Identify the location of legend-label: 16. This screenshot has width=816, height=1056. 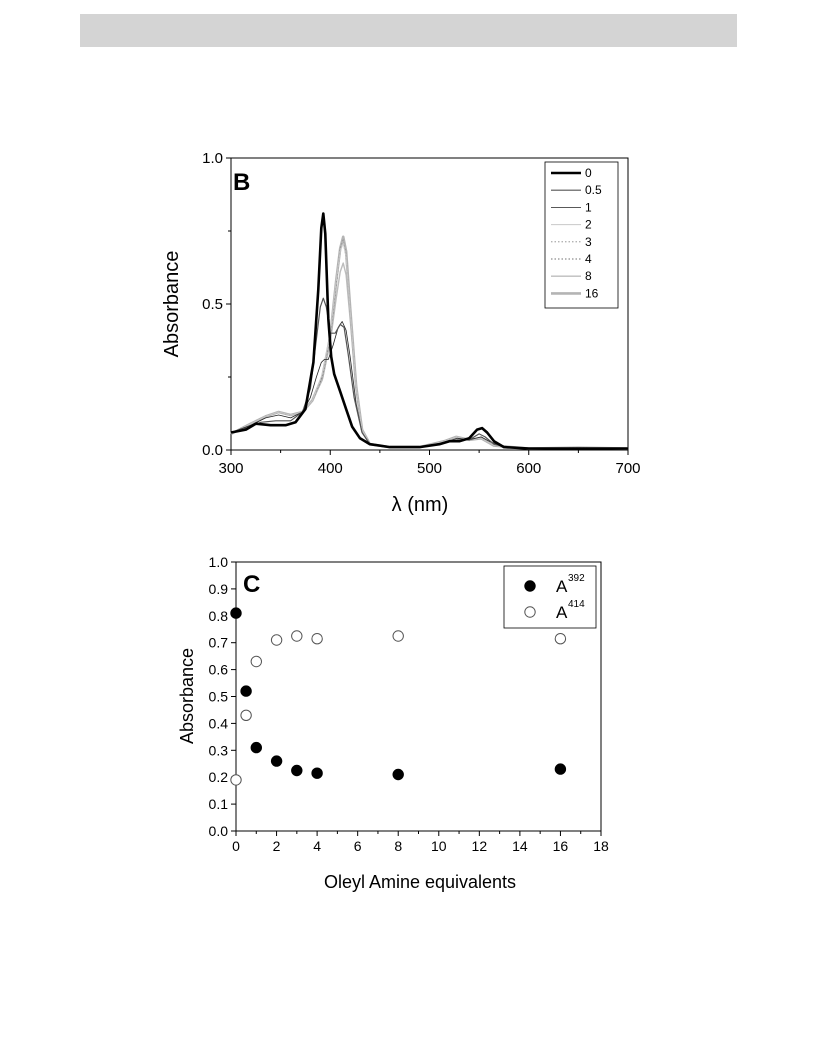
(592, 293).